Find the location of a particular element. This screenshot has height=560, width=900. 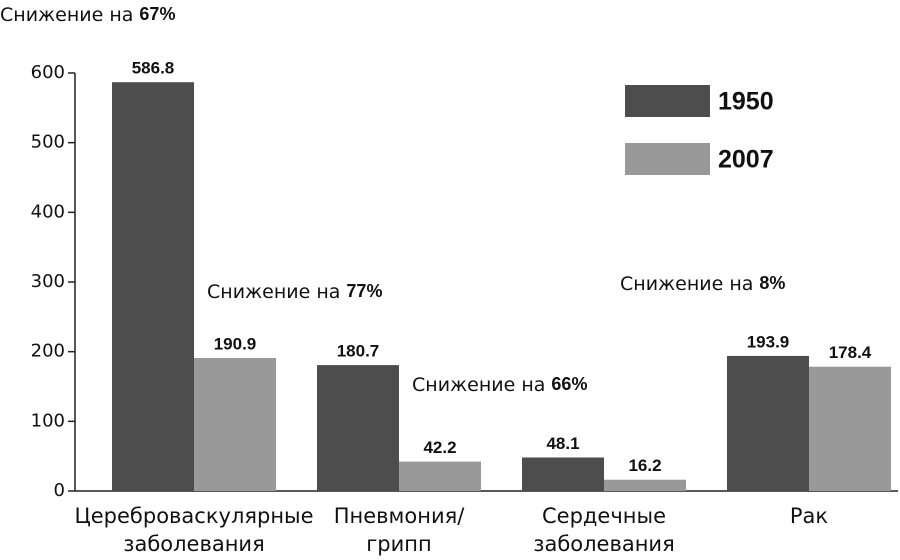

y-tick-label: 600 is located at coordinates (48, 72).